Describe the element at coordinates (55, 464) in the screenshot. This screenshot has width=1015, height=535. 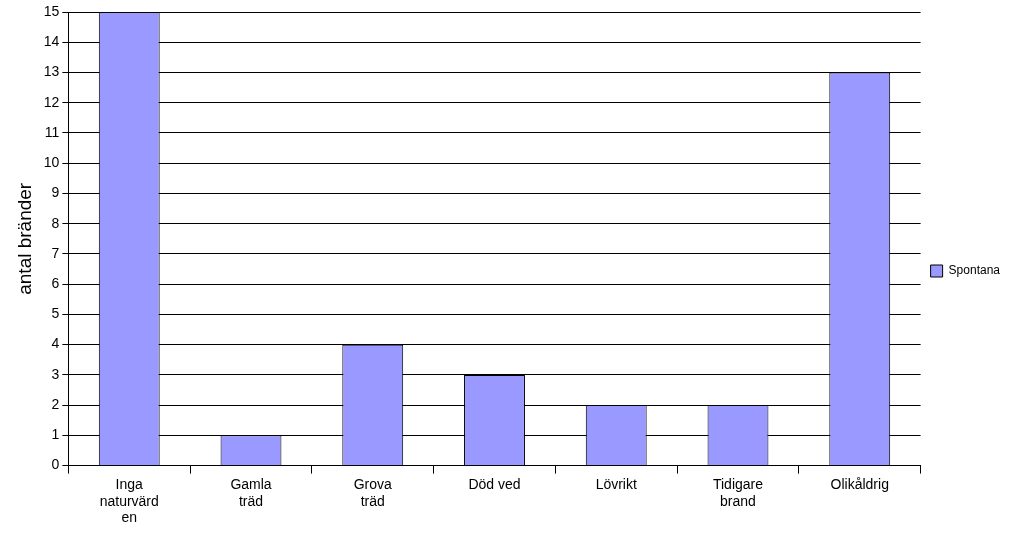
I see `y-tick-label: 0` at that location.